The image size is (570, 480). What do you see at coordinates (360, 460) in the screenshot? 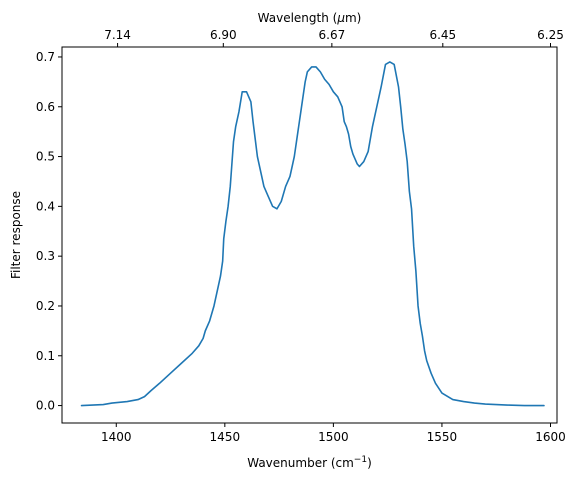
I see `x-axis-title-superscript: −1` at bounding box center [360, 460].